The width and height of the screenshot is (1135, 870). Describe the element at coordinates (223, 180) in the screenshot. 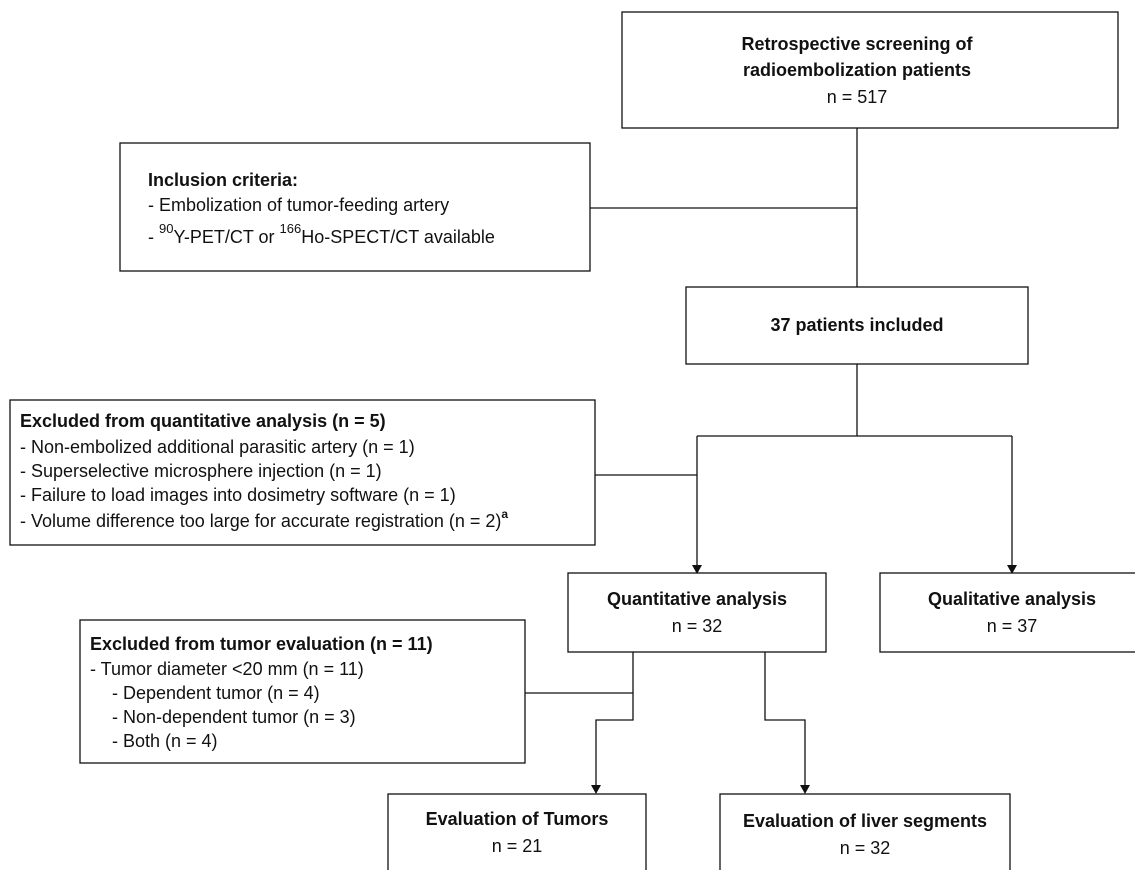

I see `box-heading: Inclusion criteria:` at that location.